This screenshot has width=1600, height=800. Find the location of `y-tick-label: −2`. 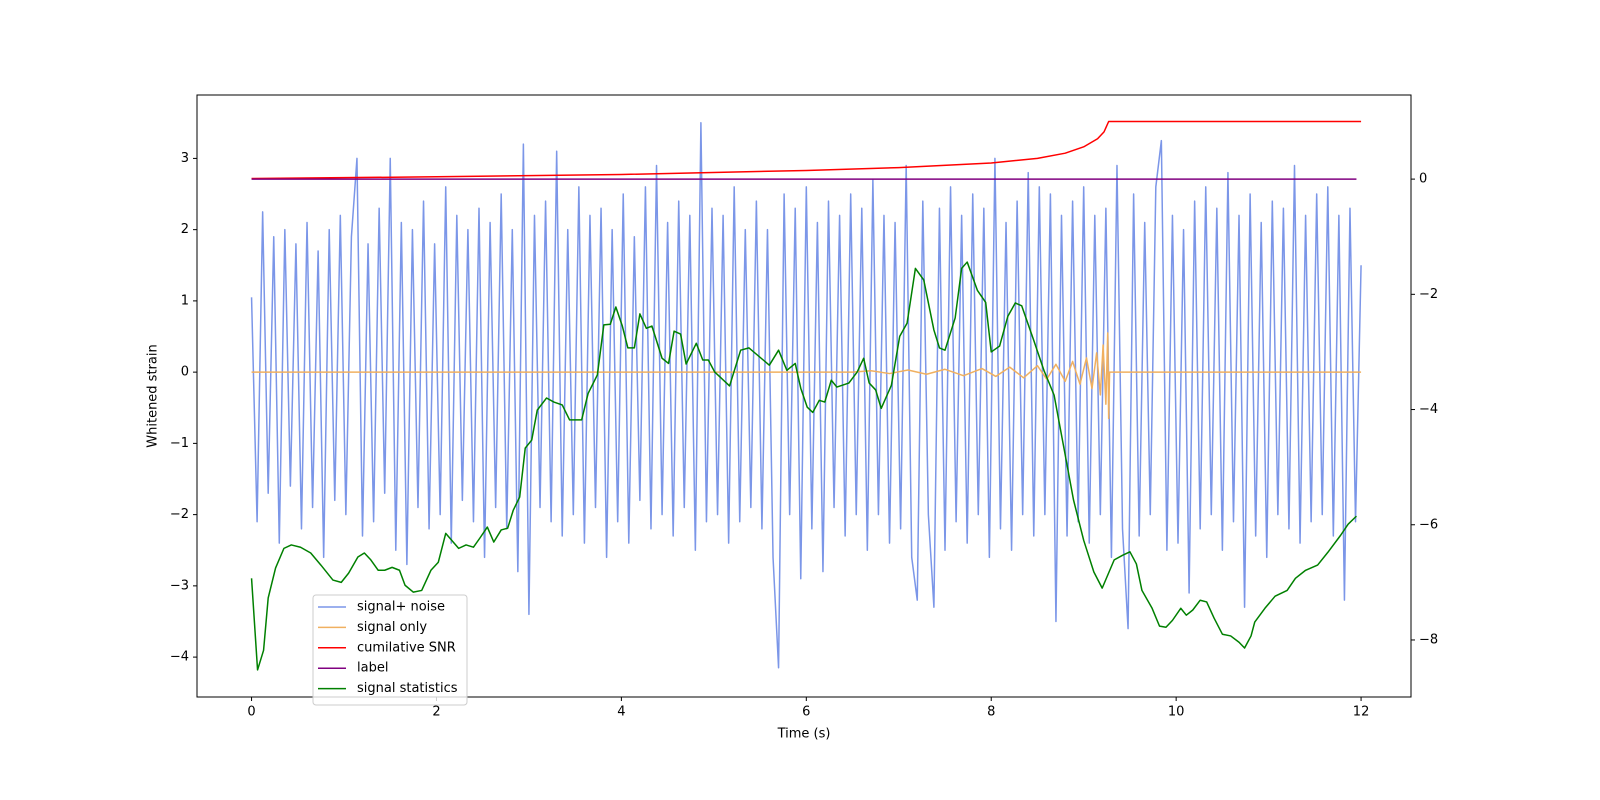

y-tick-label: −2 is located at coordinates (179, 514).